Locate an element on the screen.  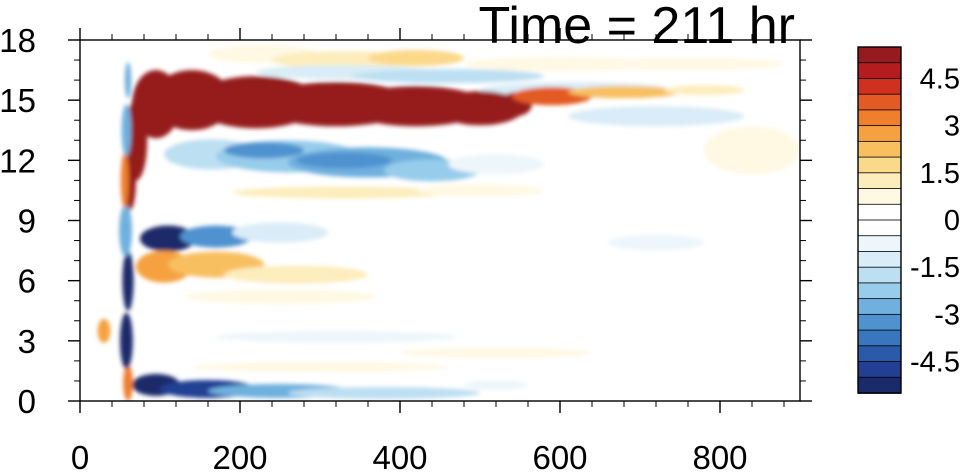
colorbar-label: 0 is located at coordinates (952, 221).